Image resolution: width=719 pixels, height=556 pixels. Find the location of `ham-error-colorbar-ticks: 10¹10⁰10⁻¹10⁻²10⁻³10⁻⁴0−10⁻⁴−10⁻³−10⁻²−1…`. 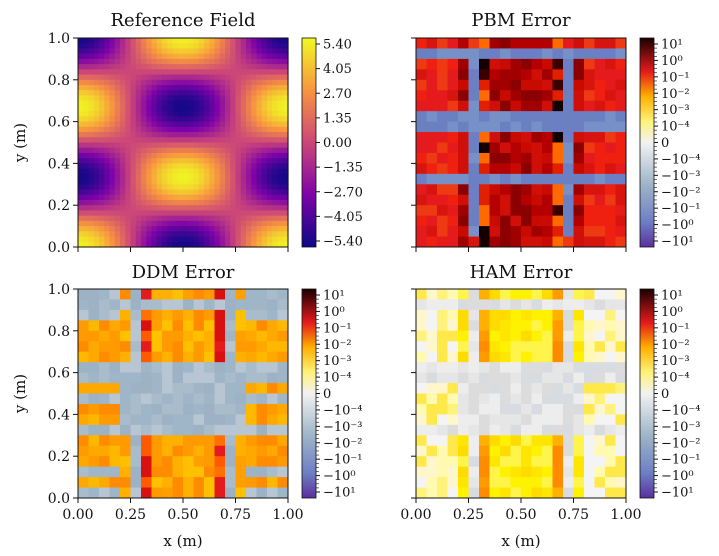

ham-error-colorbar-ticks: 10¹10⁰10⁻¹10⁻²10⁻³10⁻⁴0−10⁻⁴−10⁻³−10⁻²−1… is located at coordinates (677, 395).